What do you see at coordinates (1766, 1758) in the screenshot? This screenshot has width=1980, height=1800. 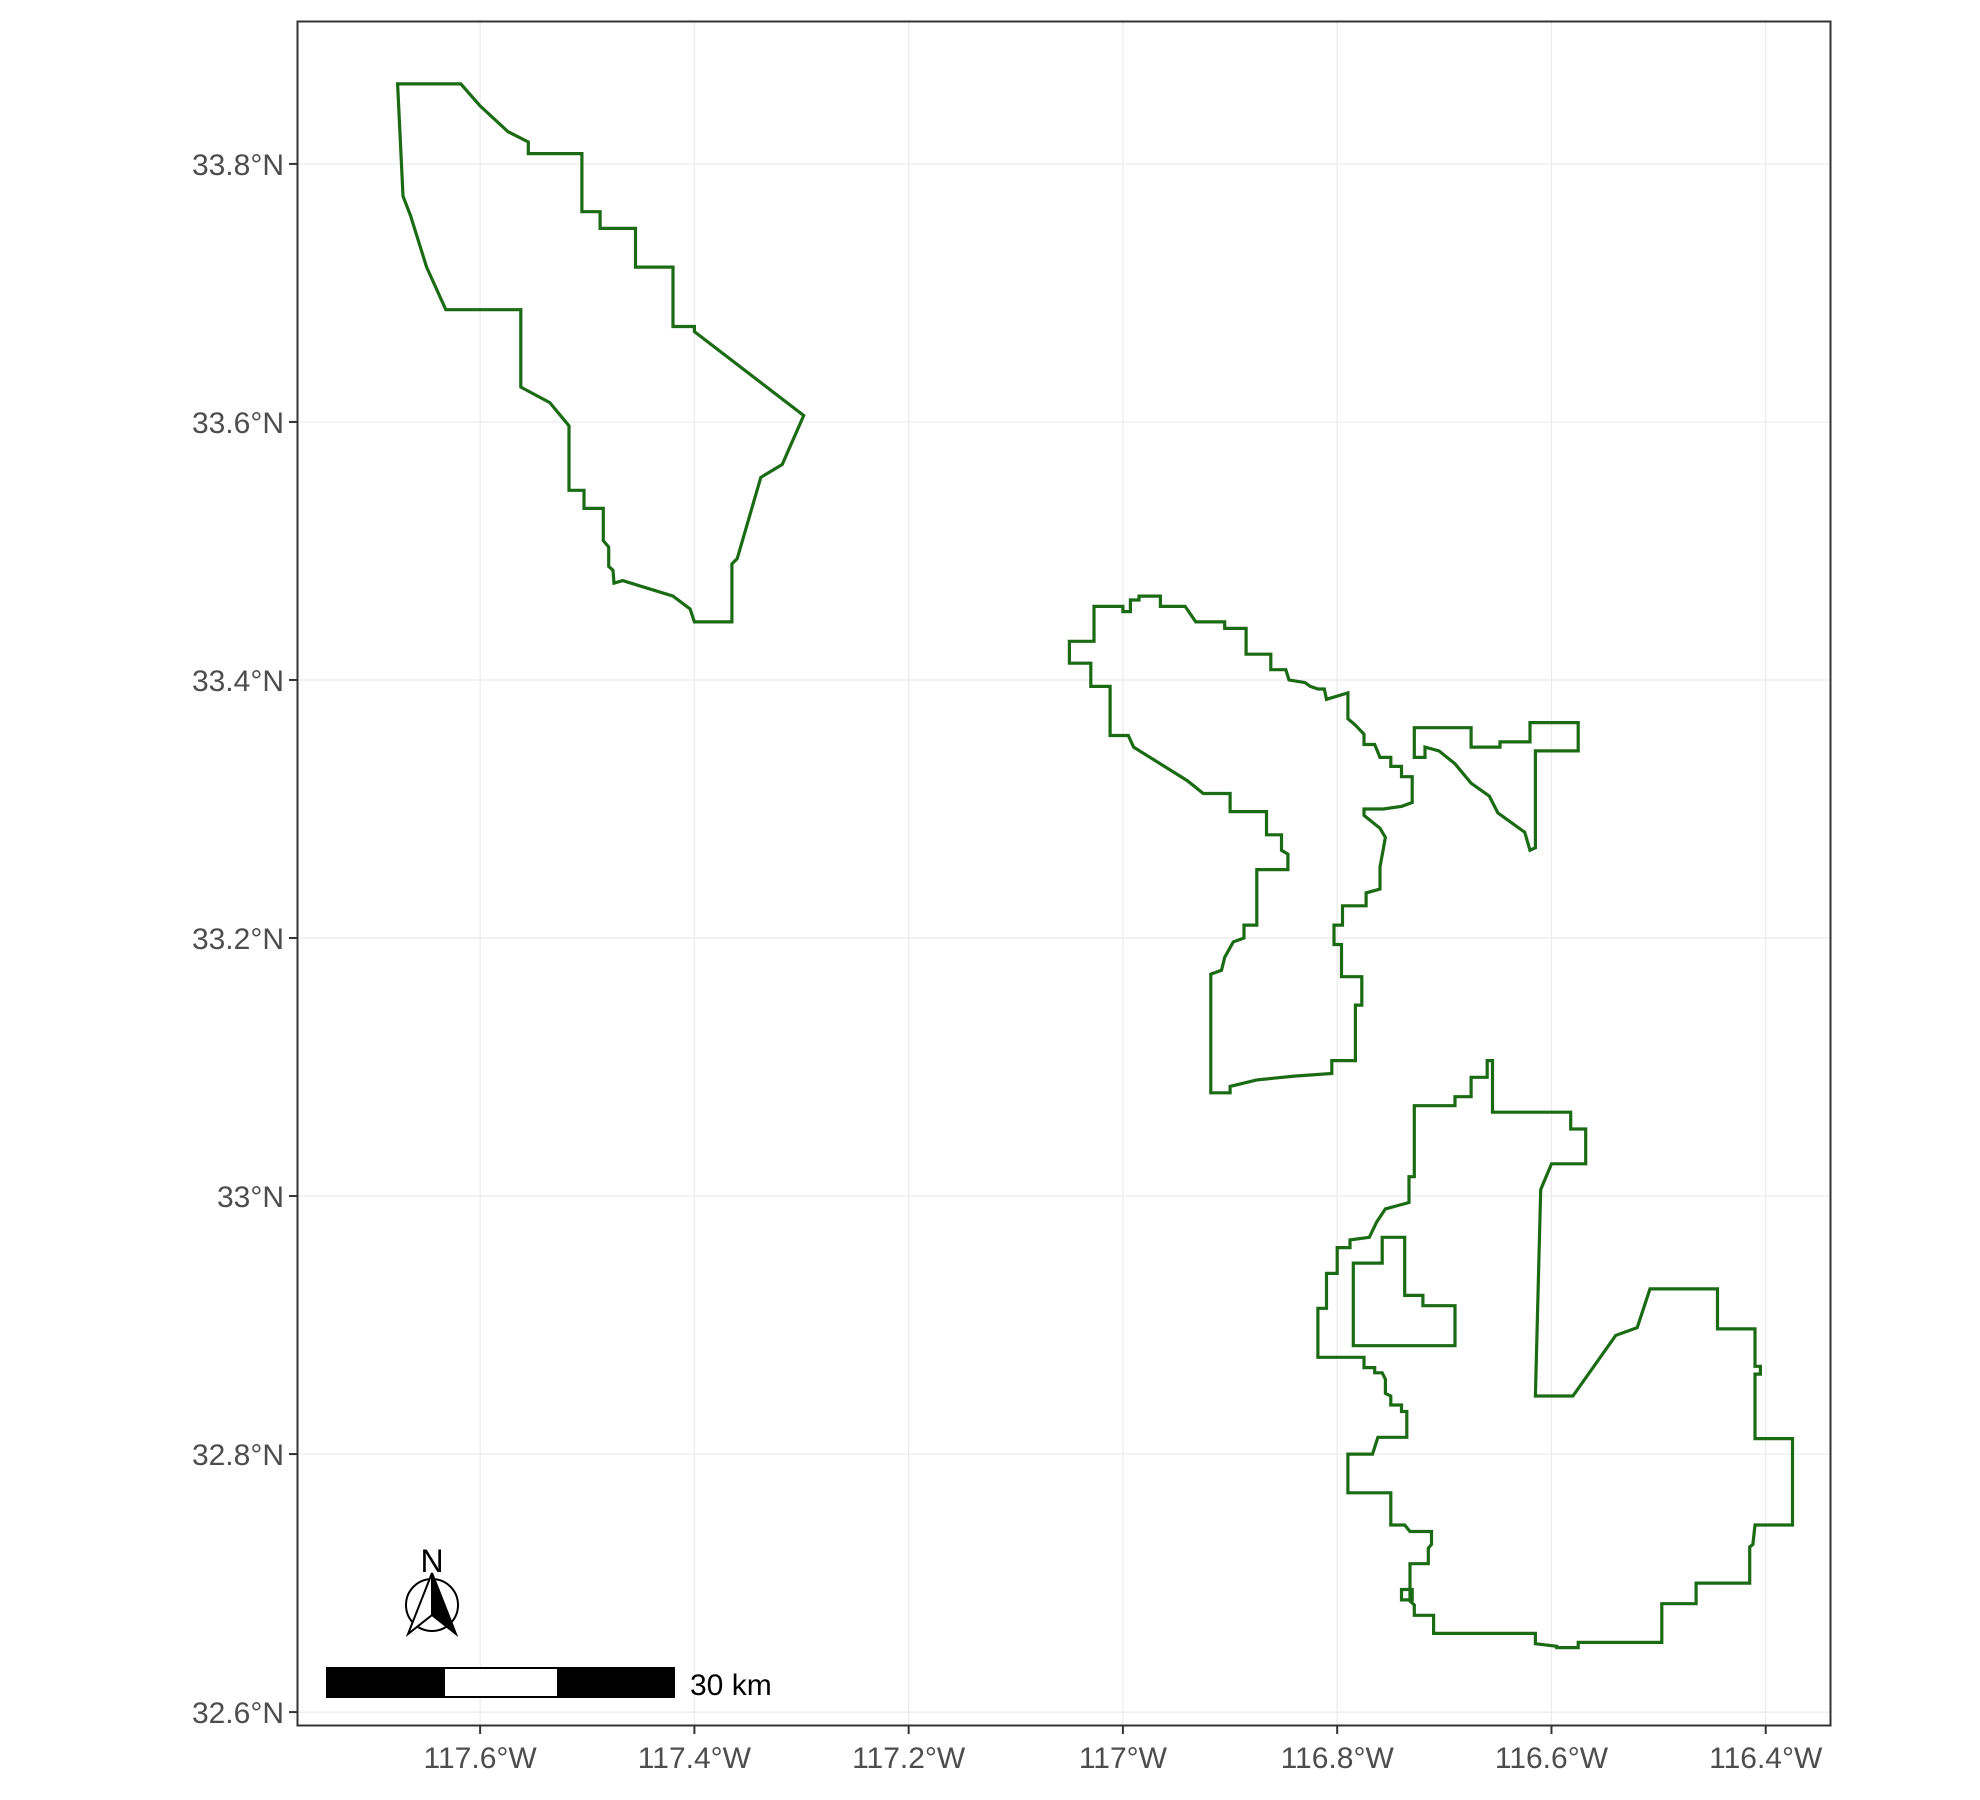 I see `x-tick-label: 116.4°W` at bounding box center [1766, 1758].